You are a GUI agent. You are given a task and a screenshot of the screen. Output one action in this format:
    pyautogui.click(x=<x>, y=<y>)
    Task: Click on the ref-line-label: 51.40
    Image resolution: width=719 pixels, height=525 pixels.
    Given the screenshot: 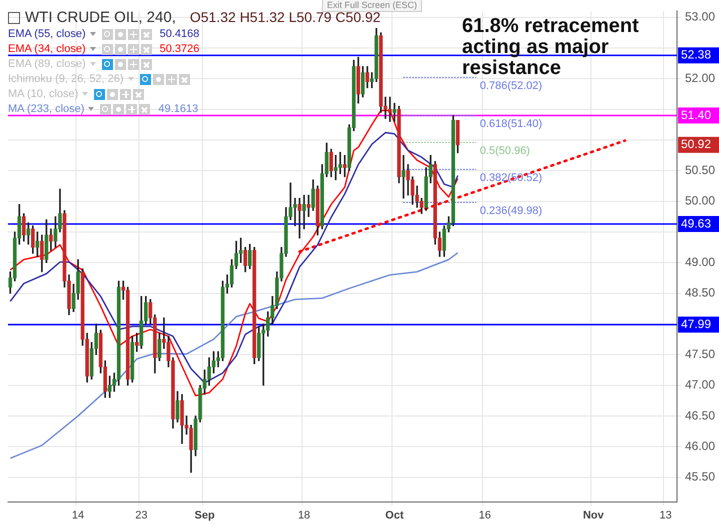 What is the action you would take?
    pyautogui.click(x=696, y=115)
    